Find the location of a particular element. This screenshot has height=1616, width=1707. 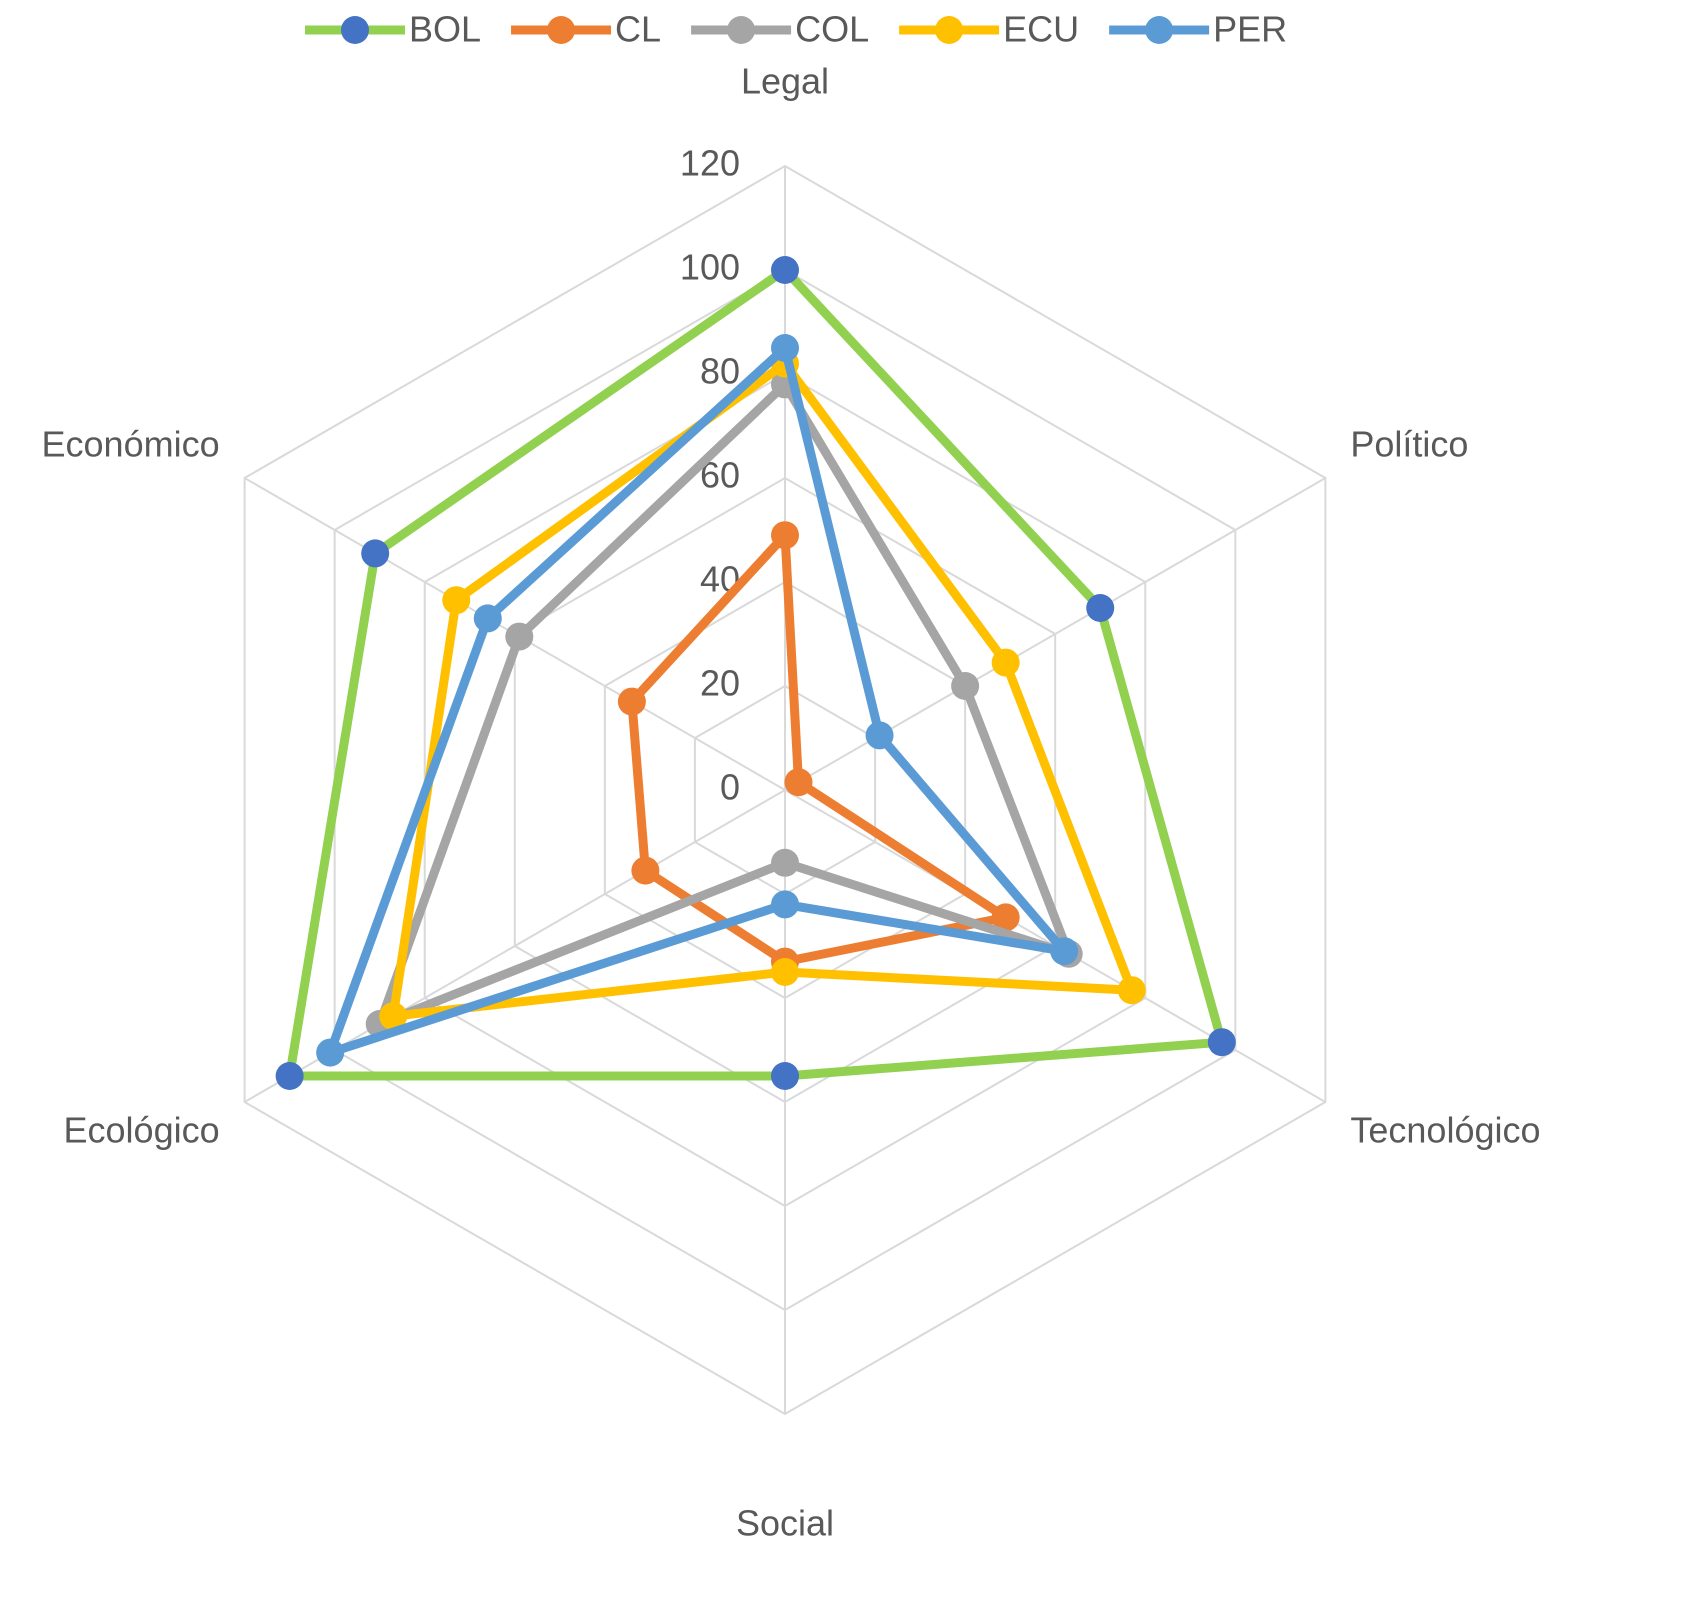

legend-label: BOL is located at coordinates (445, 29).